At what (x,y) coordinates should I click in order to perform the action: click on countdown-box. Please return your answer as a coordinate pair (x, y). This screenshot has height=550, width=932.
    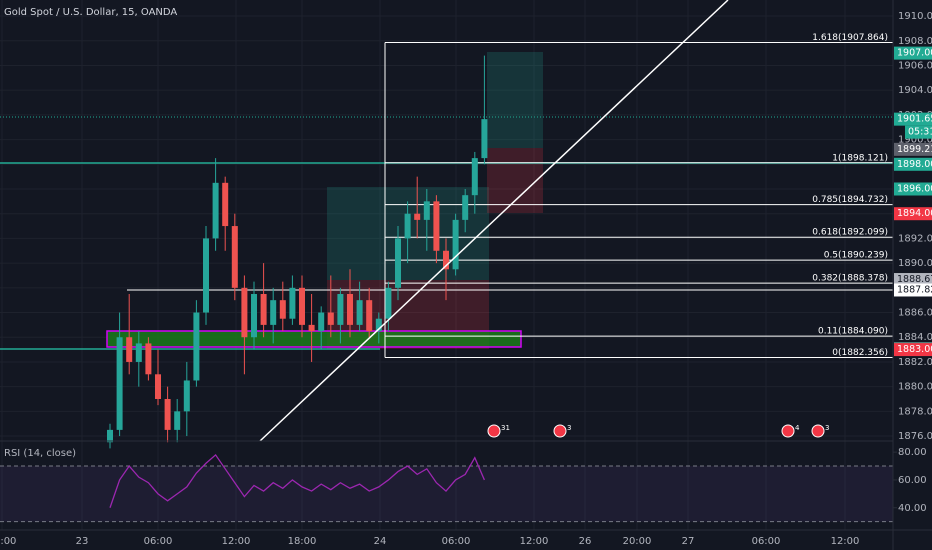
    Looking at the image, I should click on (918, 132).